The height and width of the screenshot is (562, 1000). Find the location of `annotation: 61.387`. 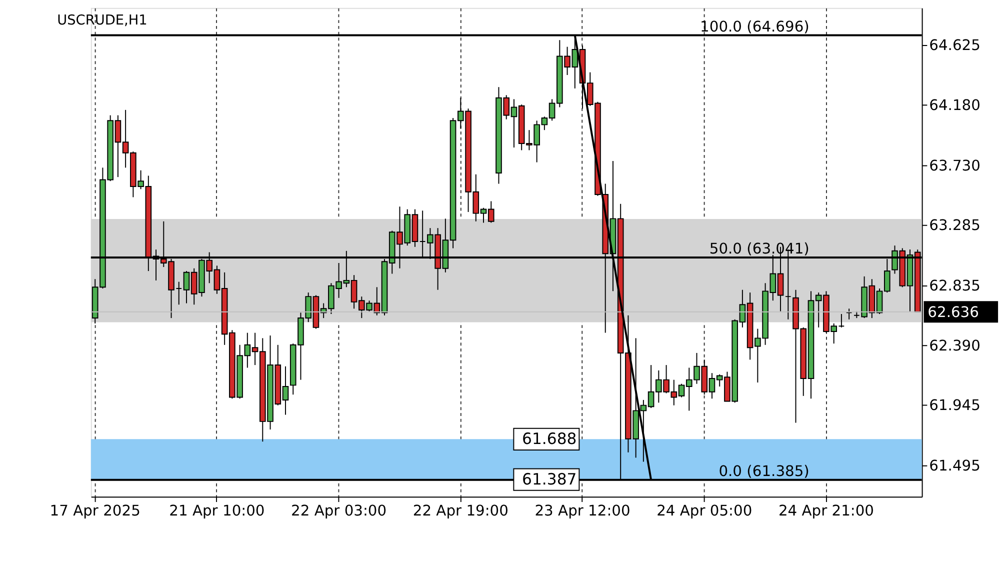

annotation: 61.387 is located at coordinates (549, 478).